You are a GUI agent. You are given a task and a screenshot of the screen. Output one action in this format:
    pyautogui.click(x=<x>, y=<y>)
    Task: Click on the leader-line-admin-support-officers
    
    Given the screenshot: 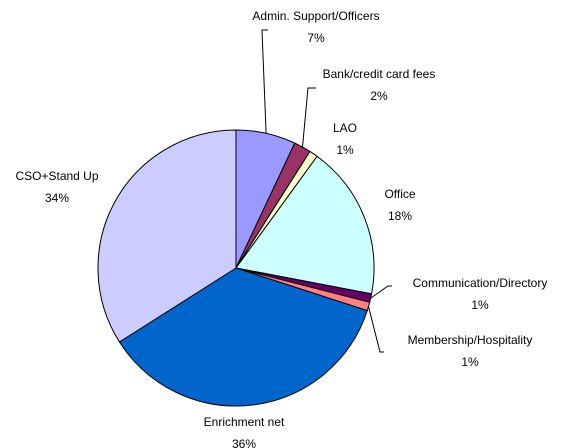 What is the action you would take?
    pyautogui.click(x=264, y=81)
    